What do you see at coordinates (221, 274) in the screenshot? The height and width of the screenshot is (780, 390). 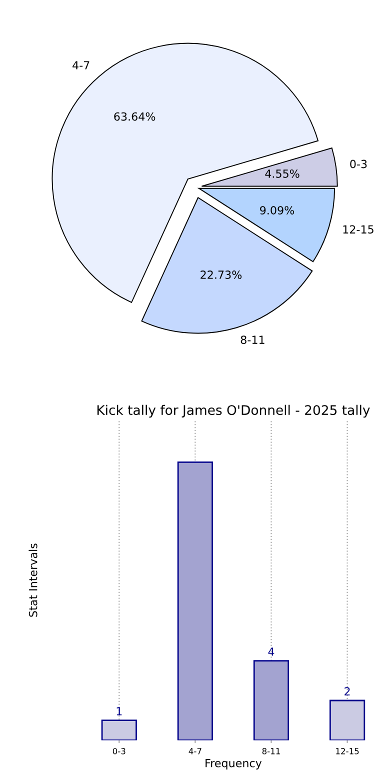 I see `data-label: 22.73%` at bounding box center [221, 274].